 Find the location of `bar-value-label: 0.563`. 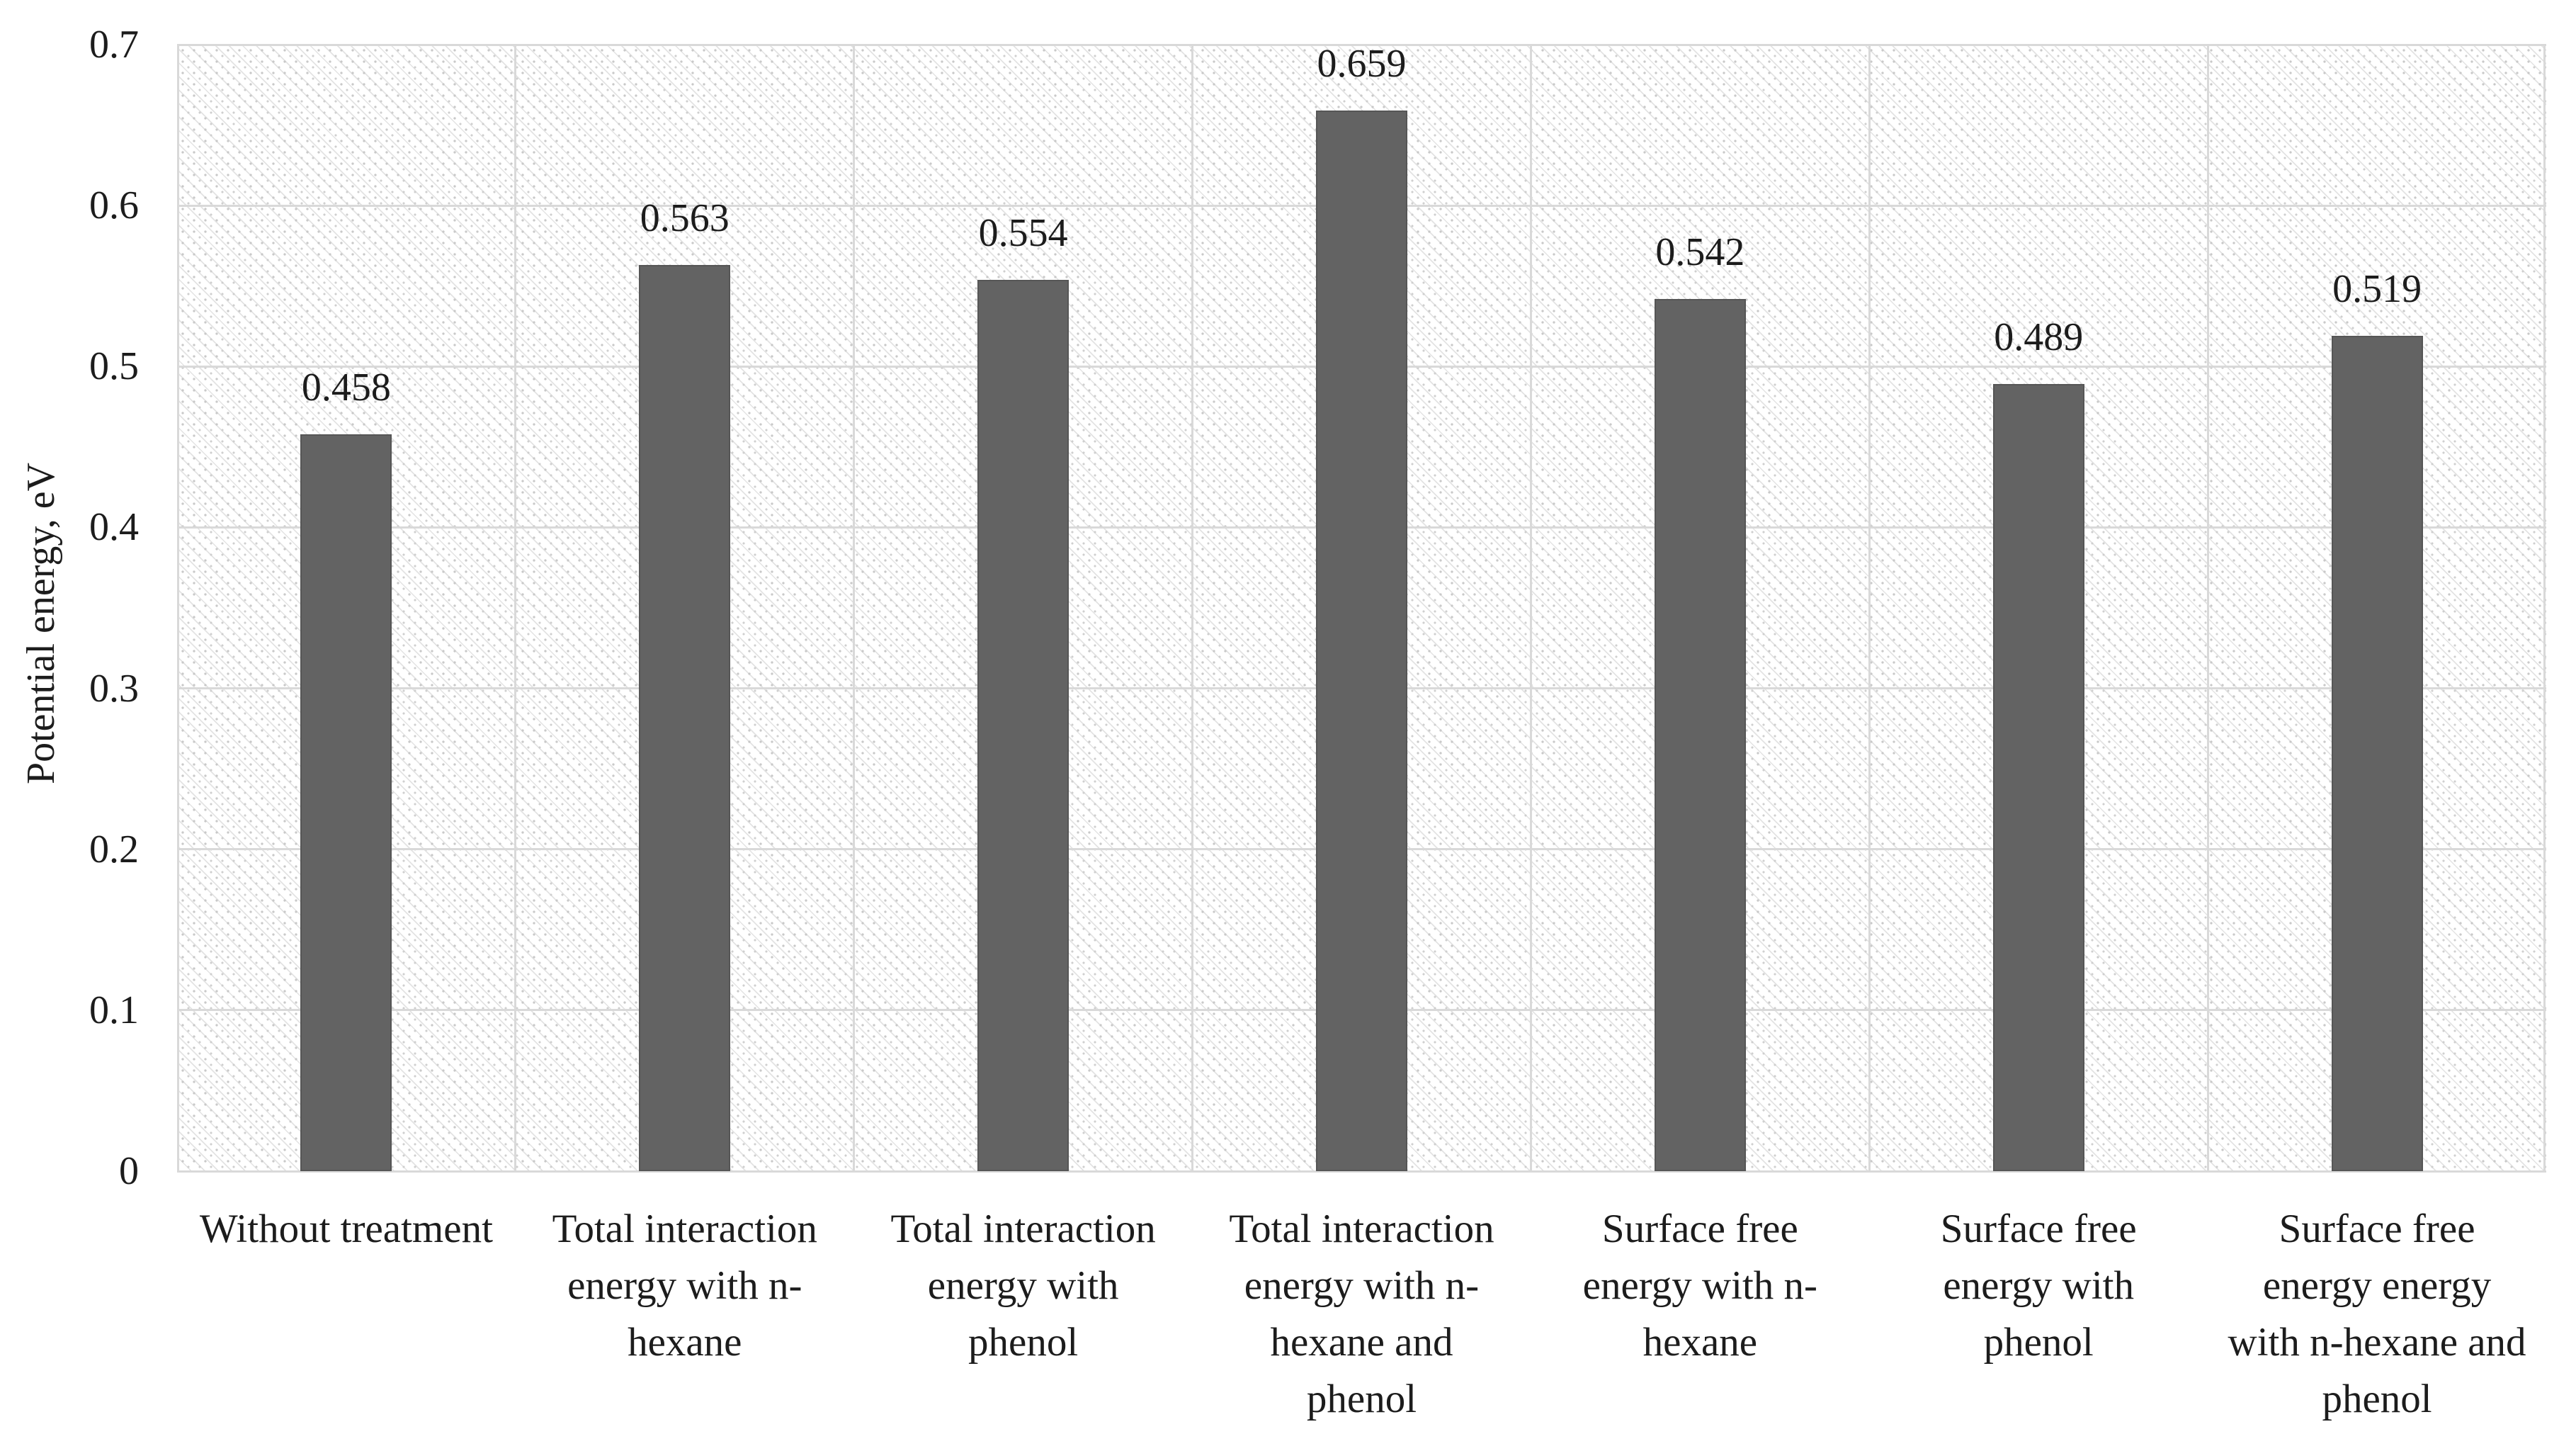

bar-value-label: 0.563 is located at coordinates (685, 218).